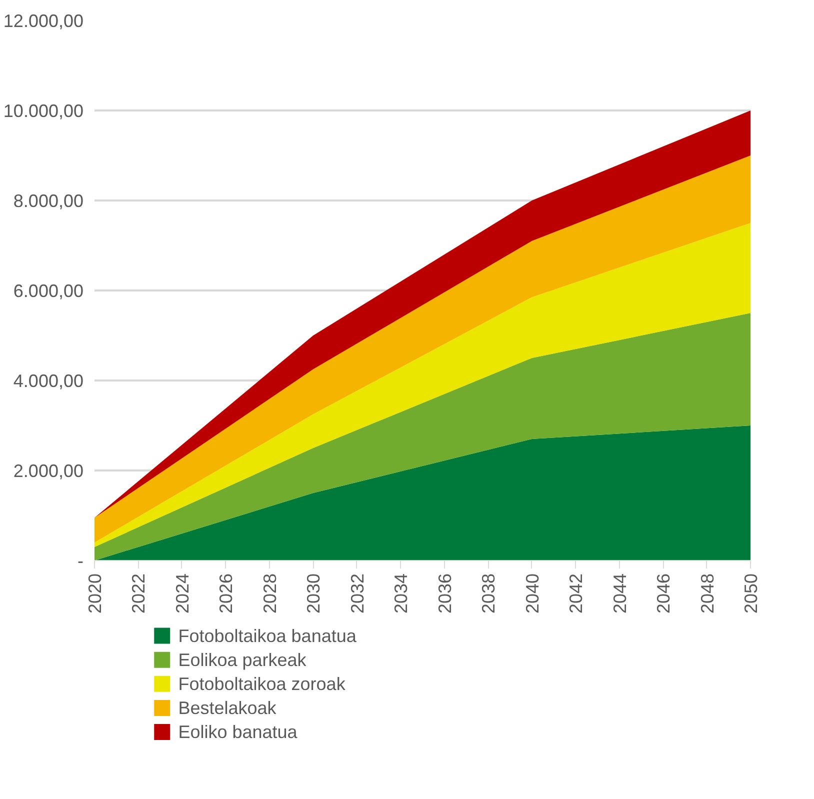 The image size is (814, 799). What do you see at coordinates (262, 684) in the screenshot?
I see `legend-label: Fotoboltaikoa zoroak` at bounding box center [262, 684].